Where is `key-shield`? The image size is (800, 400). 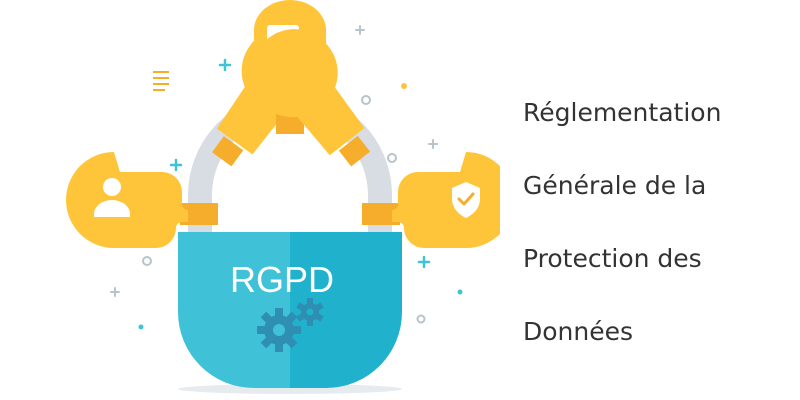
key-shield is located at coordinates (431, 200).